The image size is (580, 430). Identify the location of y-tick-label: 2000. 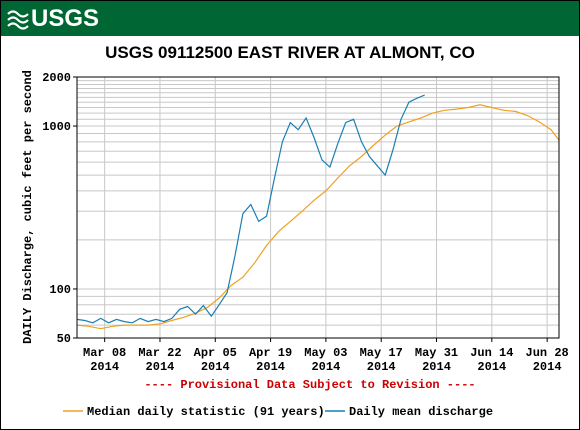
(56, 78).